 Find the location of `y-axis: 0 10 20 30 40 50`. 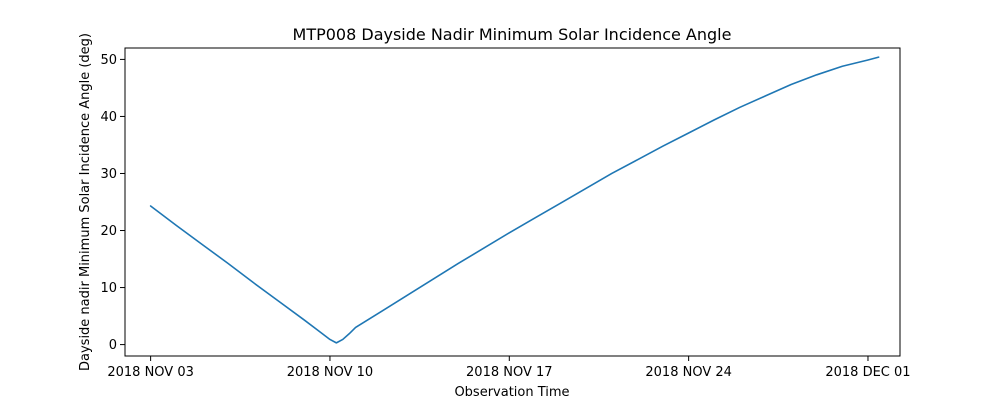

y-axis: 0 10 20 30 40 50 is located at coordinates (112, 203).